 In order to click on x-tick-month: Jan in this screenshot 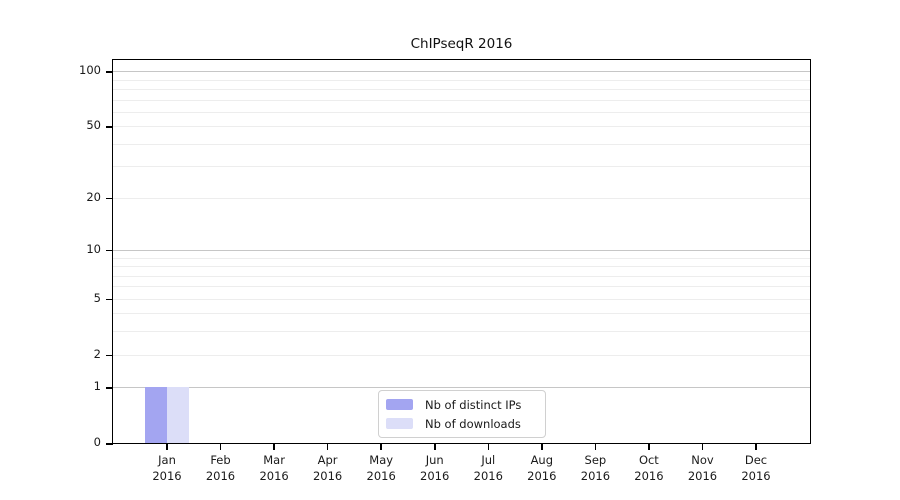, I will do `click(167, 460)`.